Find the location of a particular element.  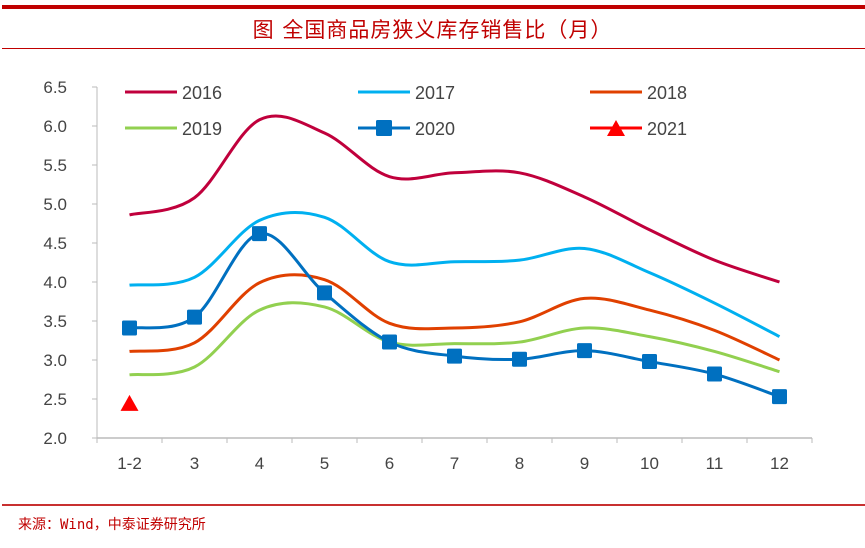

x-tick-label: 7 is located at coordinates (454, 463).